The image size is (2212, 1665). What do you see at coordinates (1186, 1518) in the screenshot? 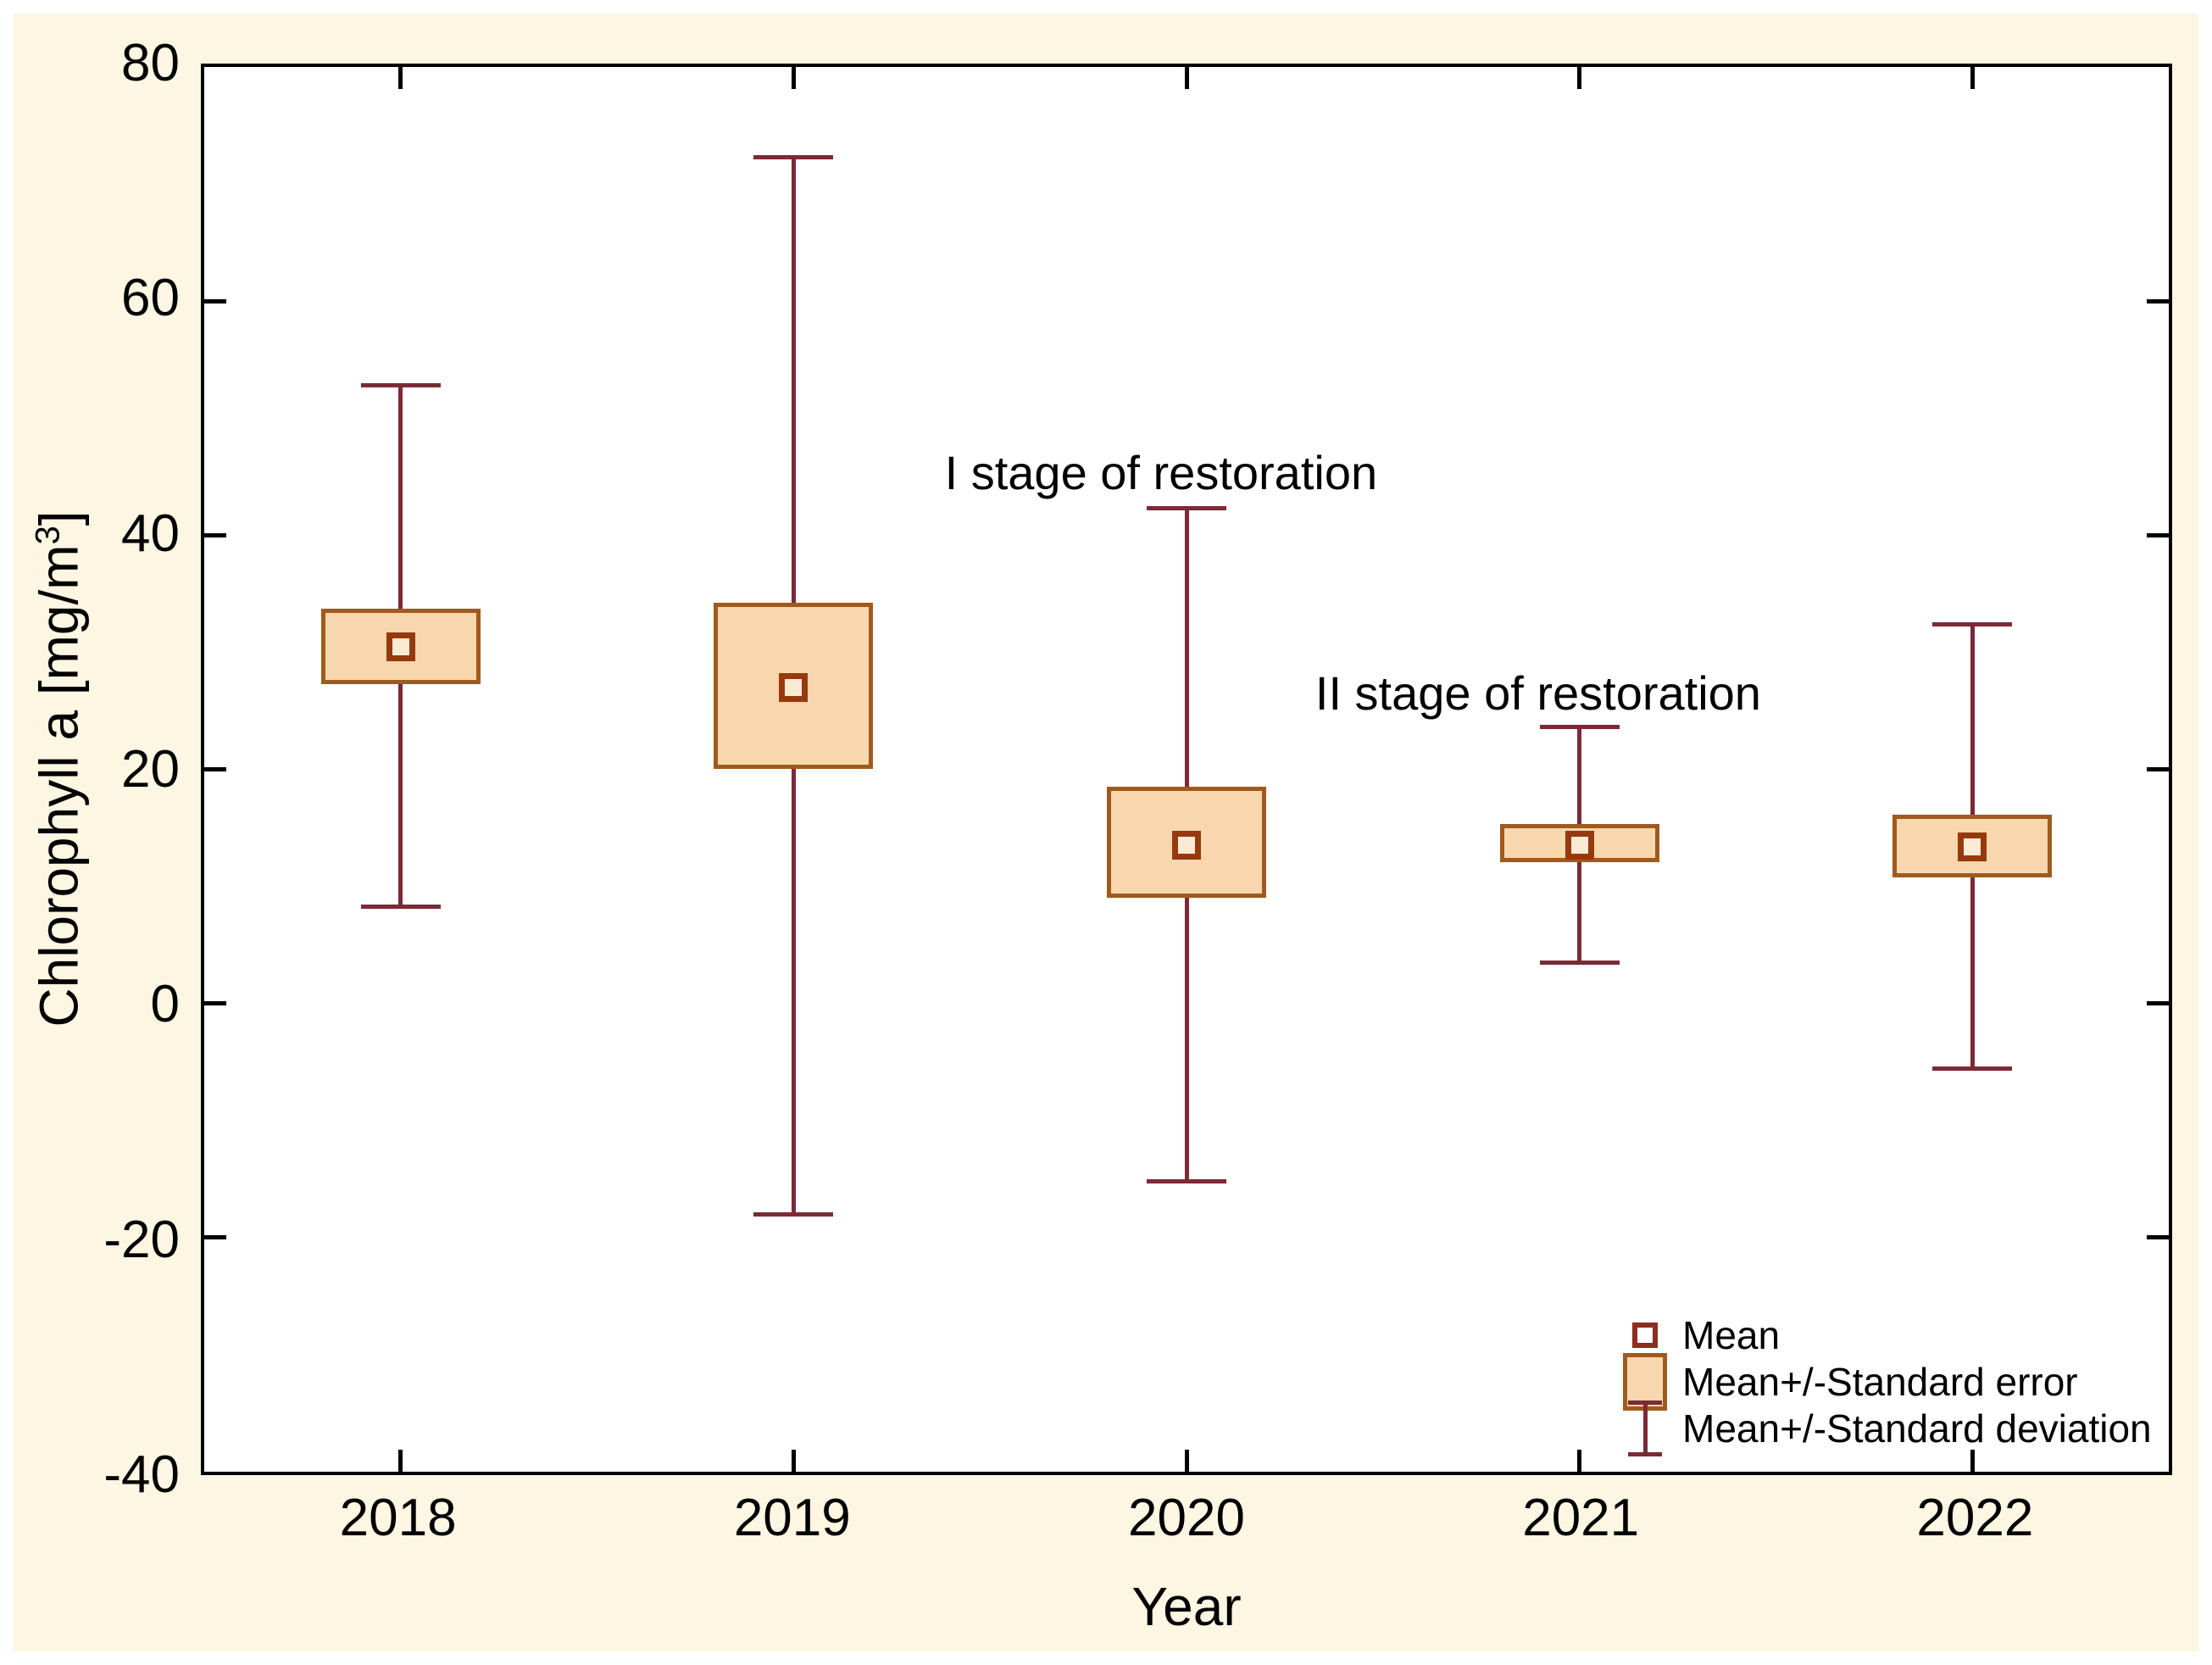
I see `x-tick-label-2020: 2020` at bounding box center [1186, 1518].